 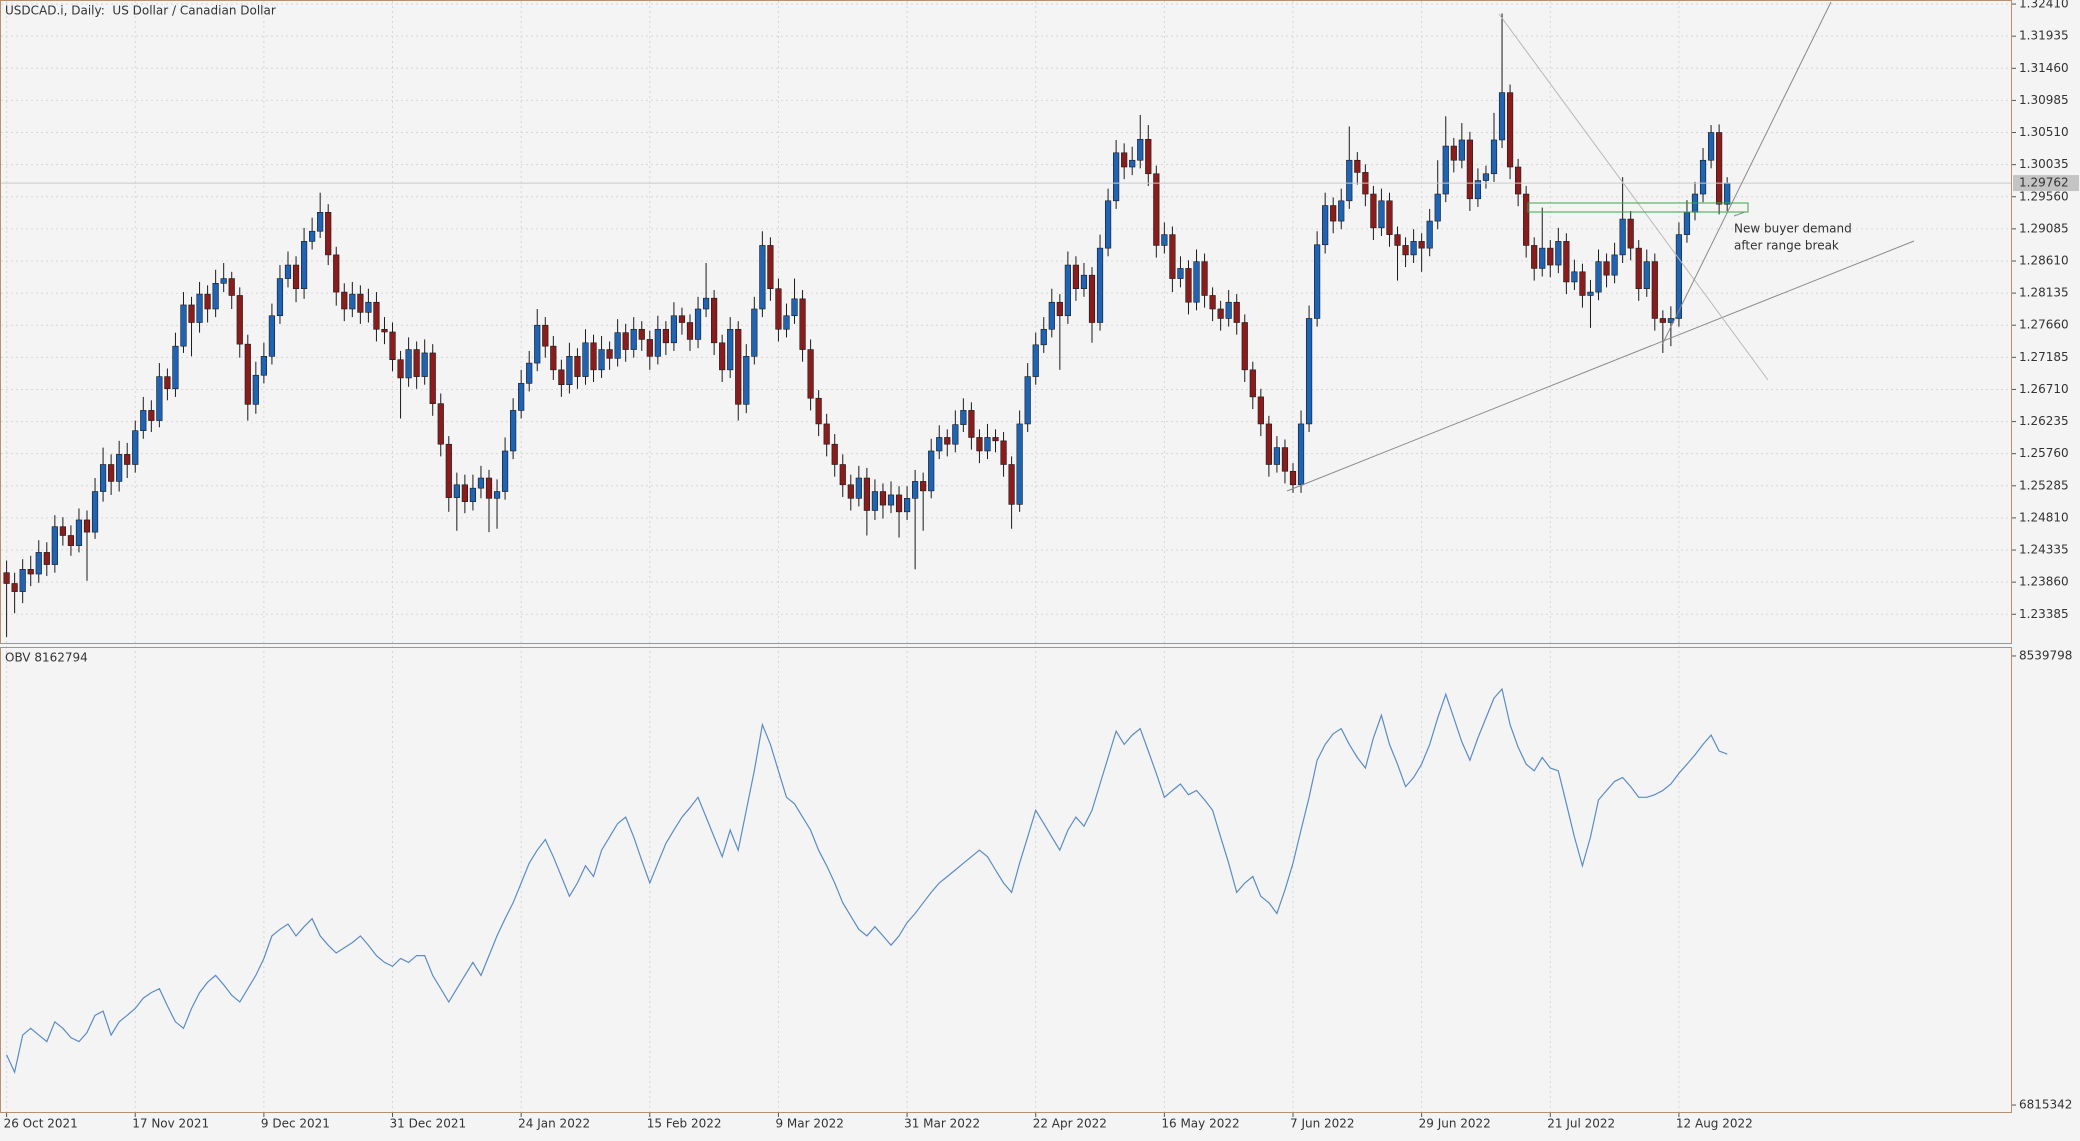 I want to click on y-tick-label: 1.26710, so click(x=2044, y=389).